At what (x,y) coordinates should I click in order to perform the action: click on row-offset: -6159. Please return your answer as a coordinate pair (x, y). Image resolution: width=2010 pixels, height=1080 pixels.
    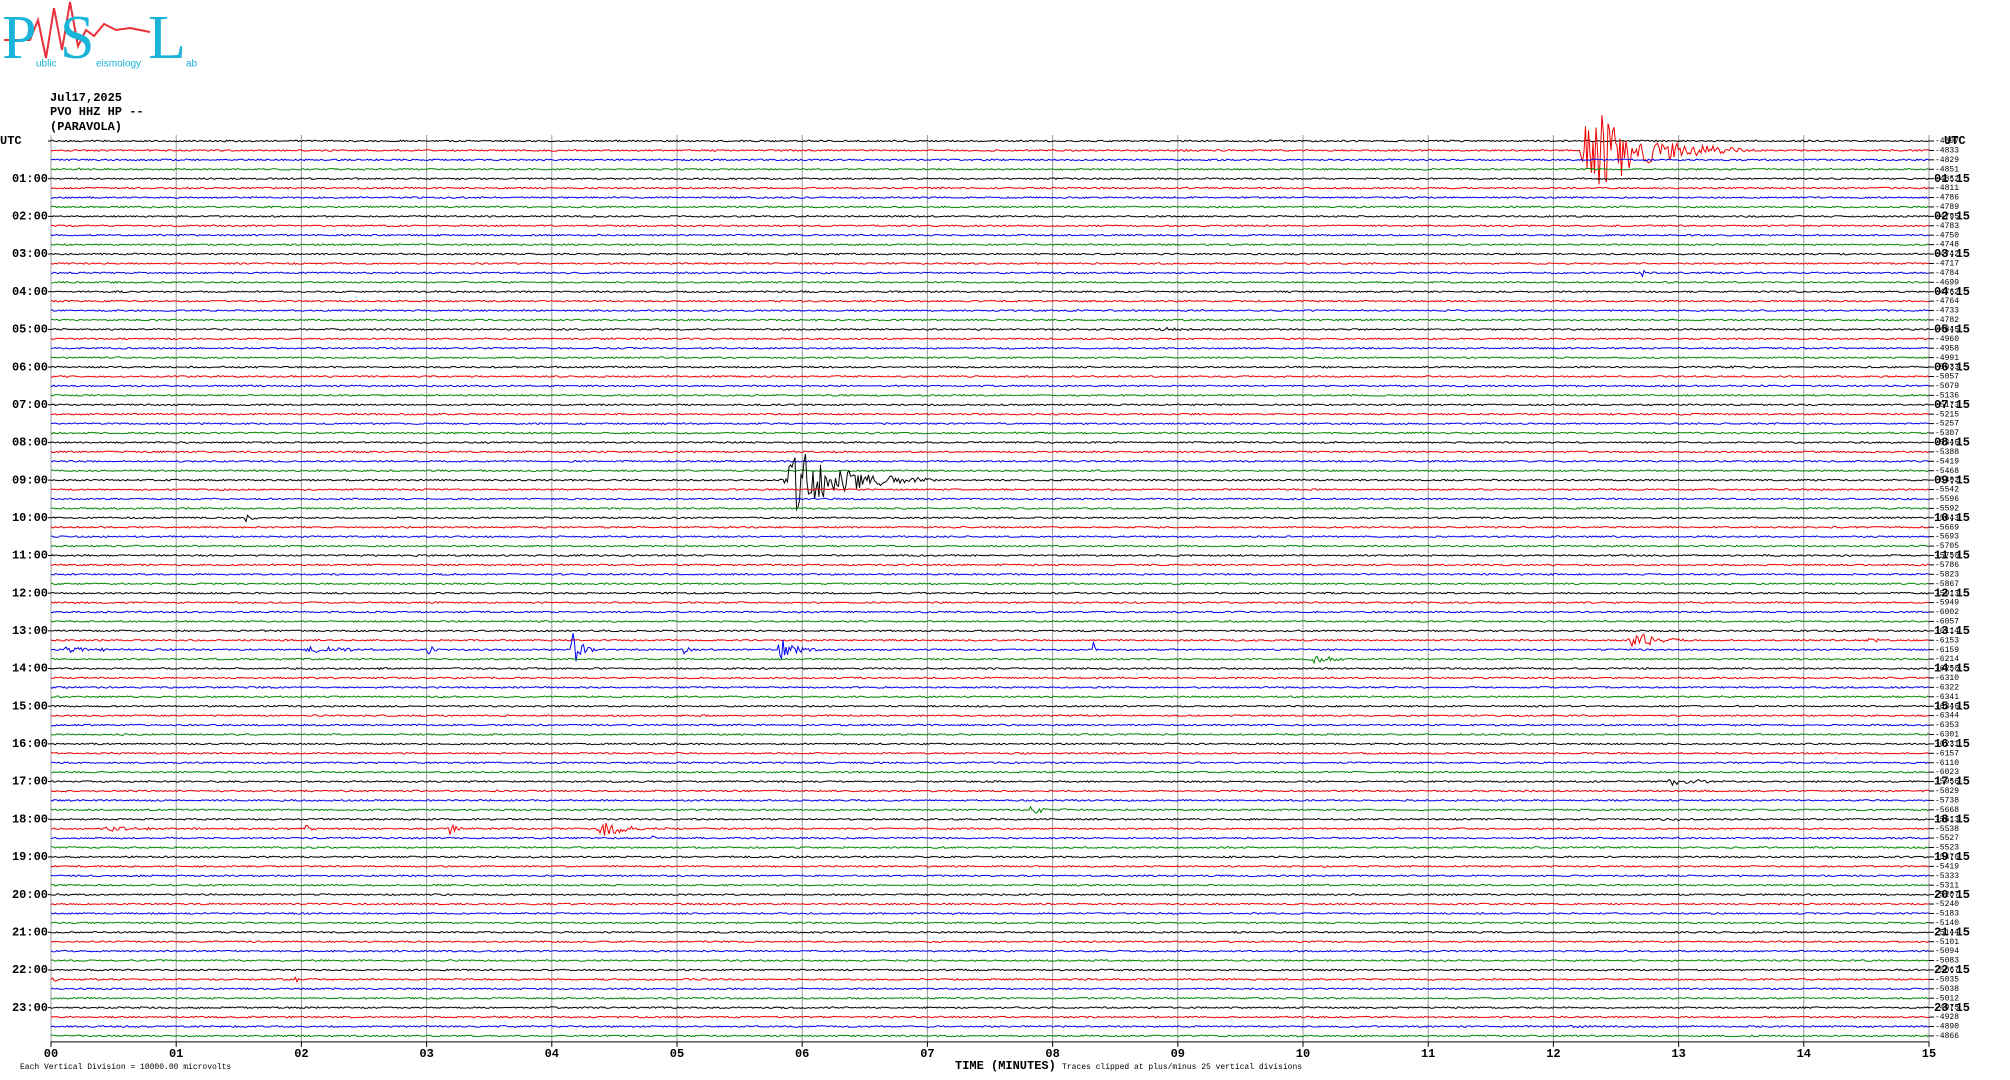
    Looking at the image, I should click on (1947, 650).